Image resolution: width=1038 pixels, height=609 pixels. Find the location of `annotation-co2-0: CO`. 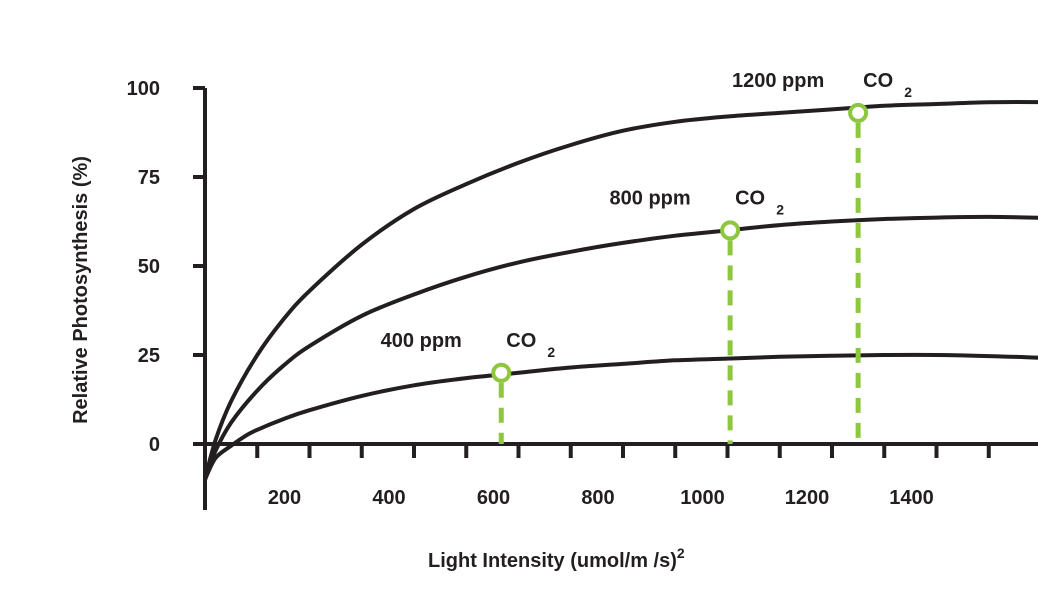

annotation-co2-0: CO is located at coordinates (878, 81).